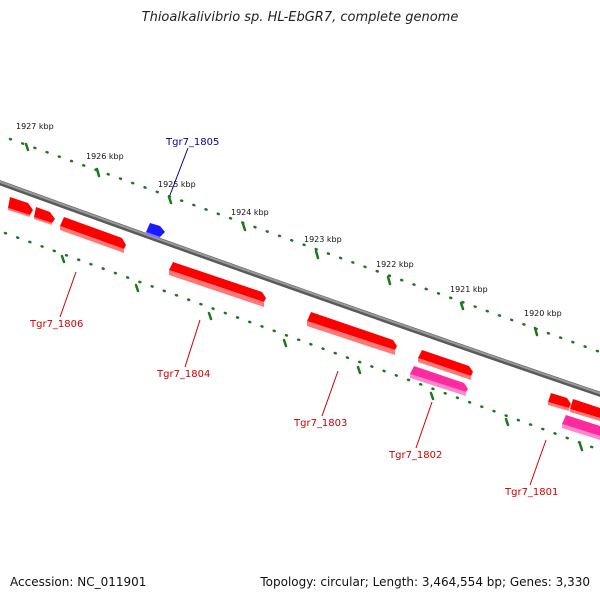  What do you see at coordinates (323, 239) in the screenshot?
I see `scale-label: 1923 kbp` at bounding box center [323, 239].